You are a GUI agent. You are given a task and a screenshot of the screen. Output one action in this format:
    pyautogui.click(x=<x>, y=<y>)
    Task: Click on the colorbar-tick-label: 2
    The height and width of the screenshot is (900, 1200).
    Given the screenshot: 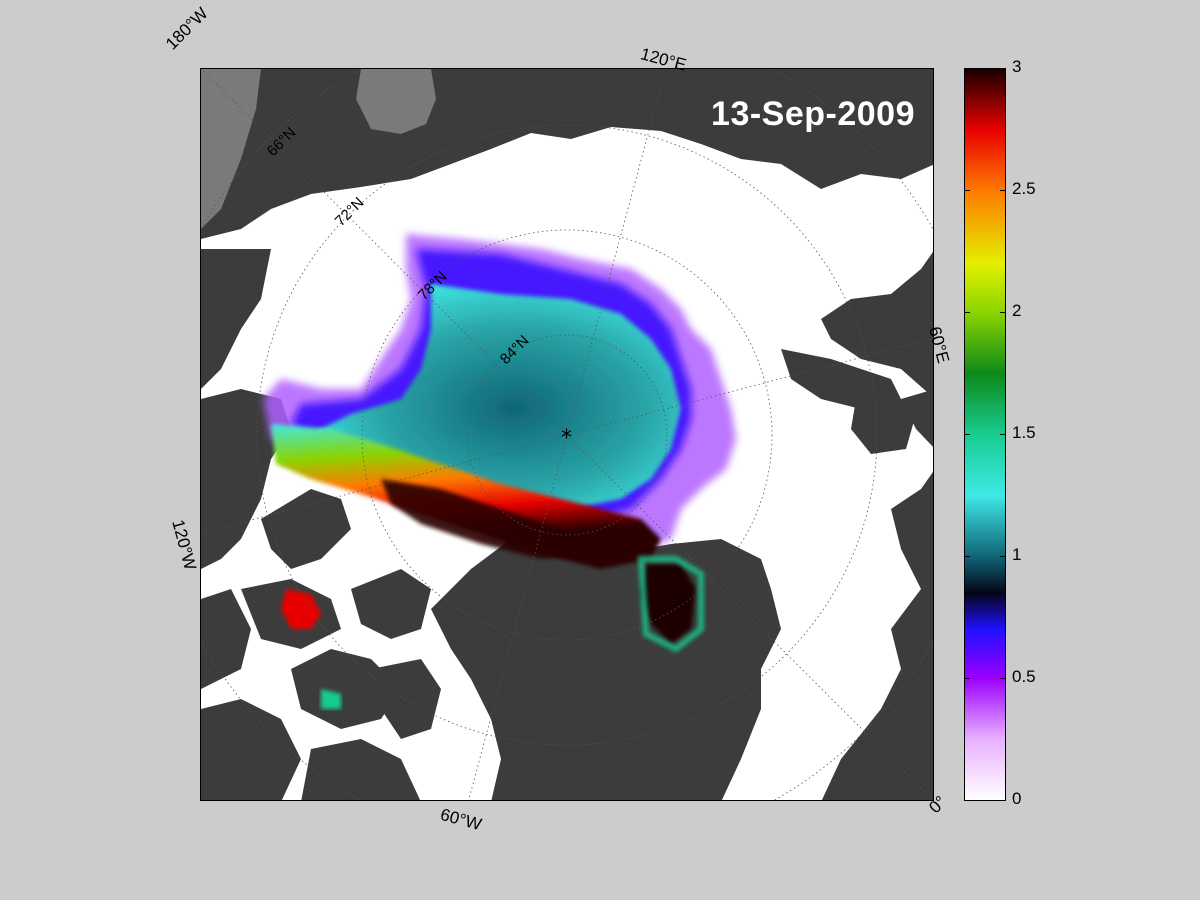 What is the action you would take?
    pyautogui.click(x=1017, y=310)
    